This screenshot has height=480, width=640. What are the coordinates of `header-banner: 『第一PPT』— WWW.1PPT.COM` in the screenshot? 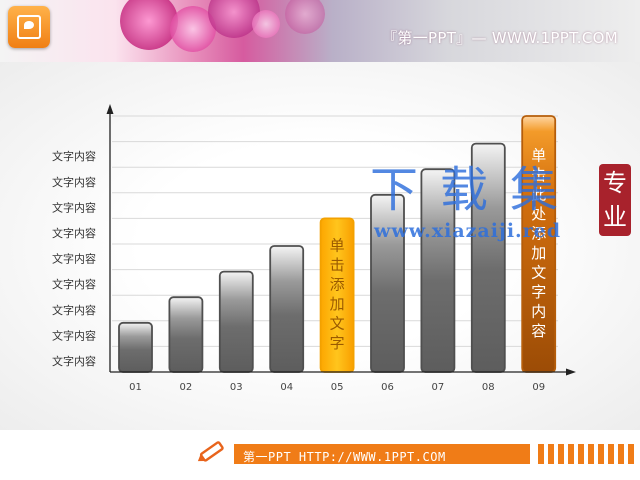 It's located at (320, 31).